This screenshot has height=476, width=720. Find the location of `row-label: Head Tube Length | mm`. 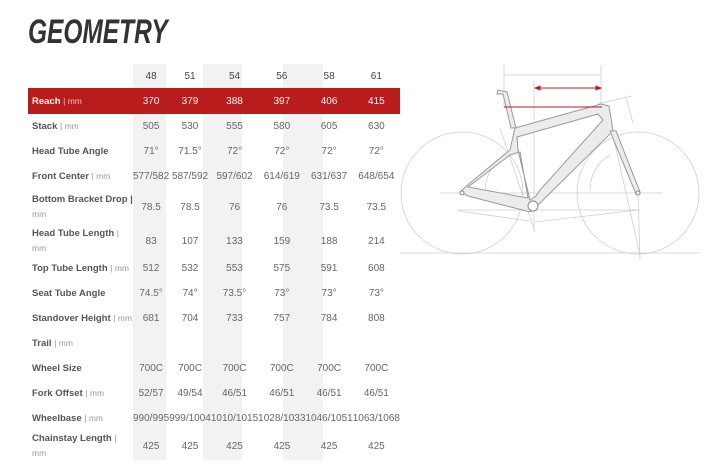

row-label: Head Tube Length | mm is located at coordinates (80, 241).